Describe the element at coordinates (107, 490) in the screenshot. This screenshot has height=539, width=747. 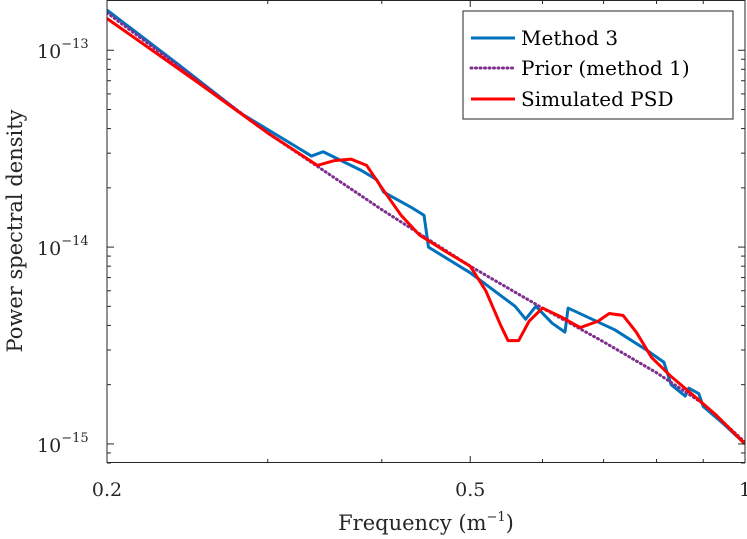
I see `x-tick-label: 0.2` at that location.